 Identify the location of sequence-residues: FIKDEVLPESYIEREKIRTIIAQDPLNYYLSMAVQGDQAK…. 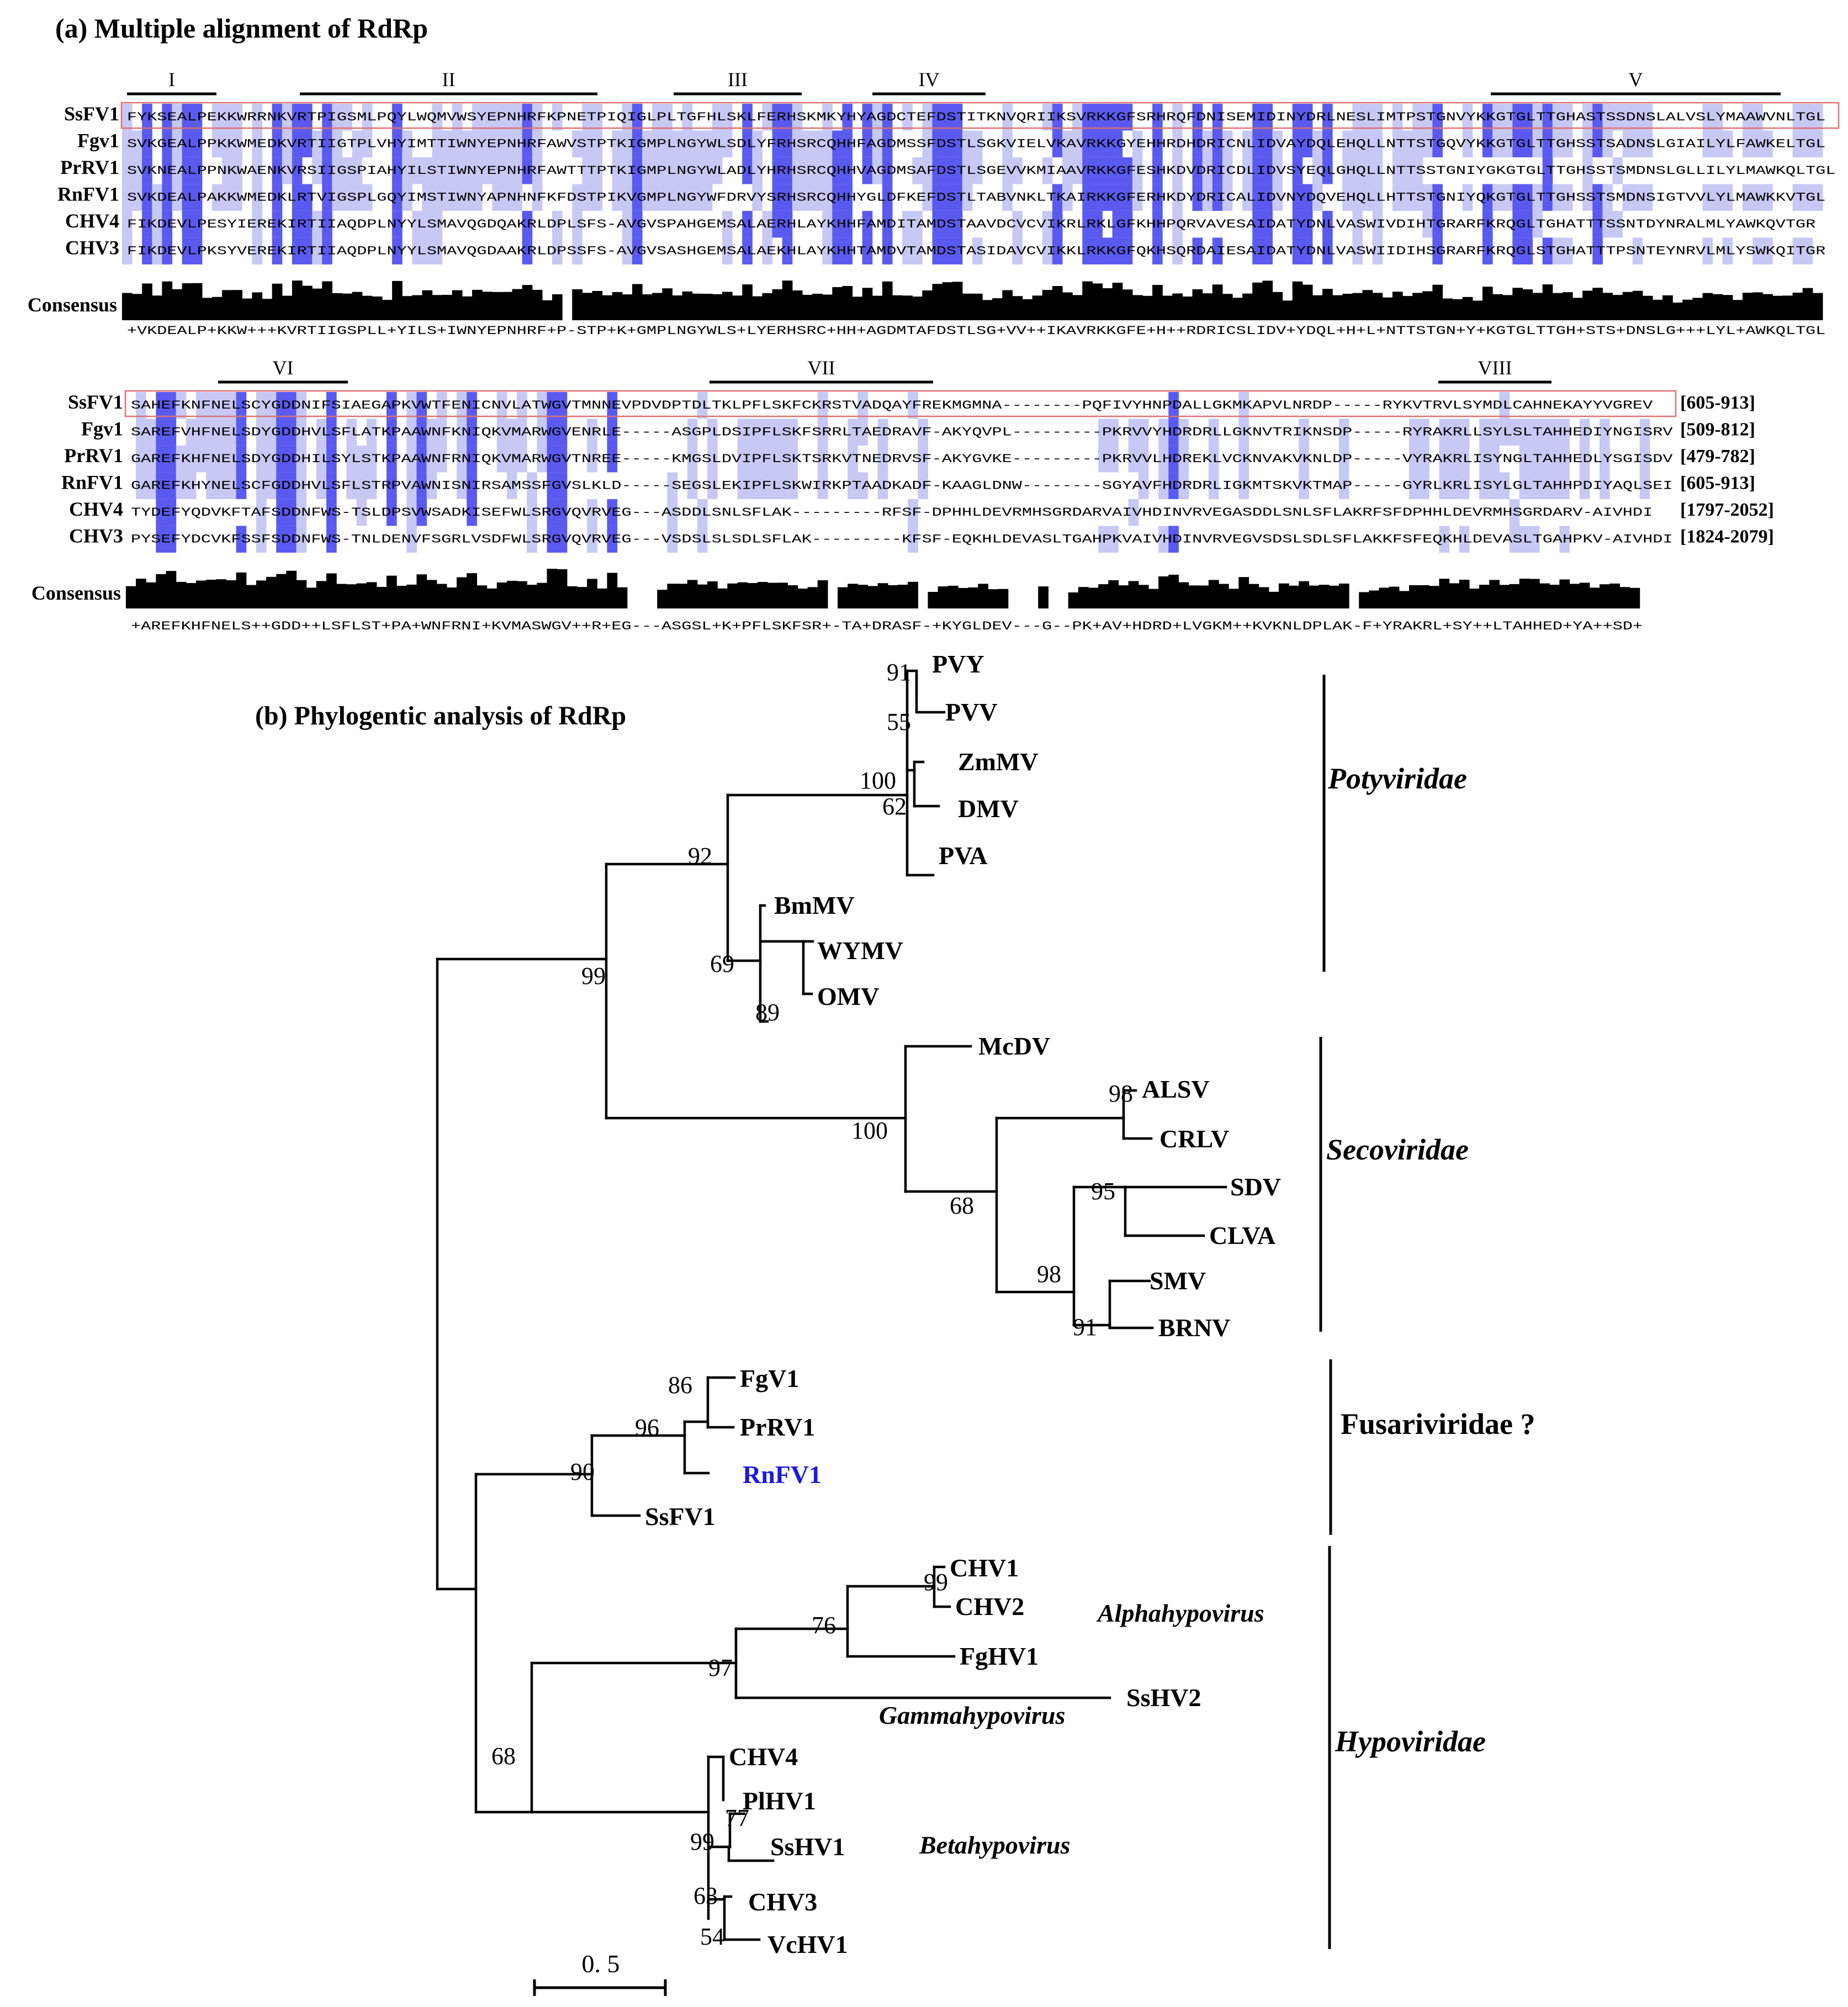
(971, 224).